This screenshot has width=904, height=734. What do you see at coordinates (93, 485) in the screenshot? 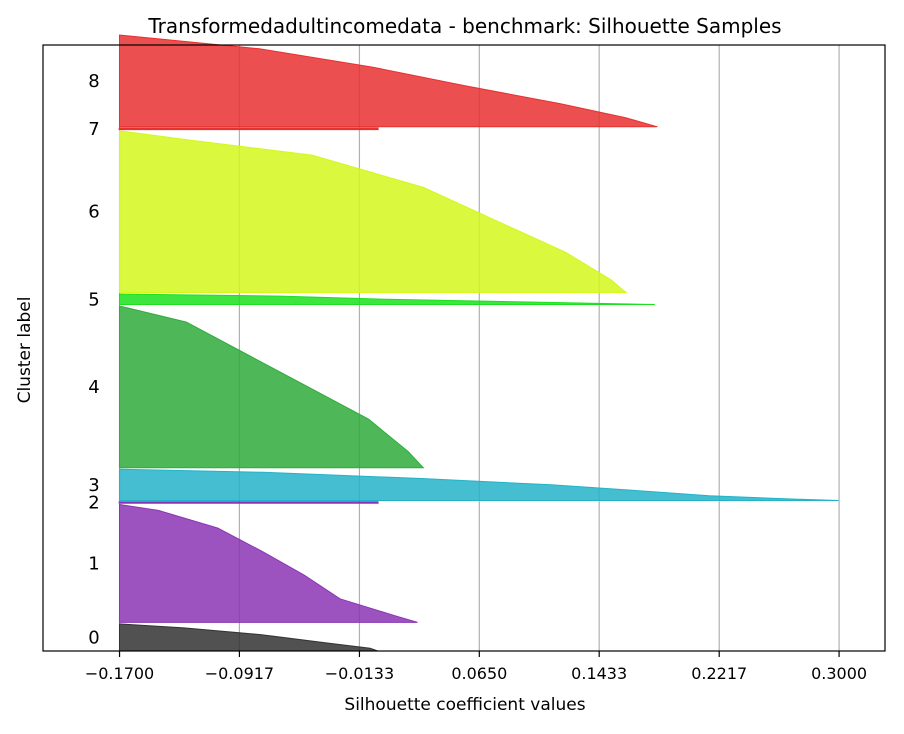
I see `cluster-label-3: 3` at bounding box center [93, 485].